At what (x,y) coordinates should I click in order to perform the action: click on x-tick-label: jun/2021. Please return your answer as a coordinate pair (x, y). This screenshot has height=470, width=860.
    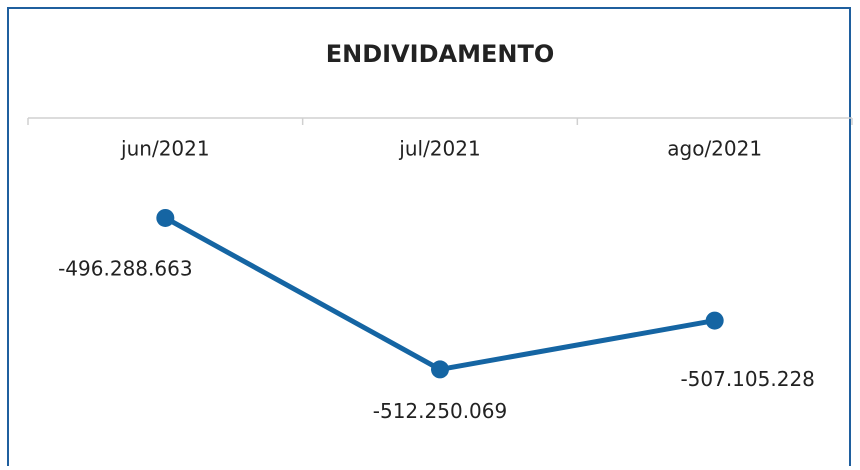
    Looking at the image, I should click on (165, 149).